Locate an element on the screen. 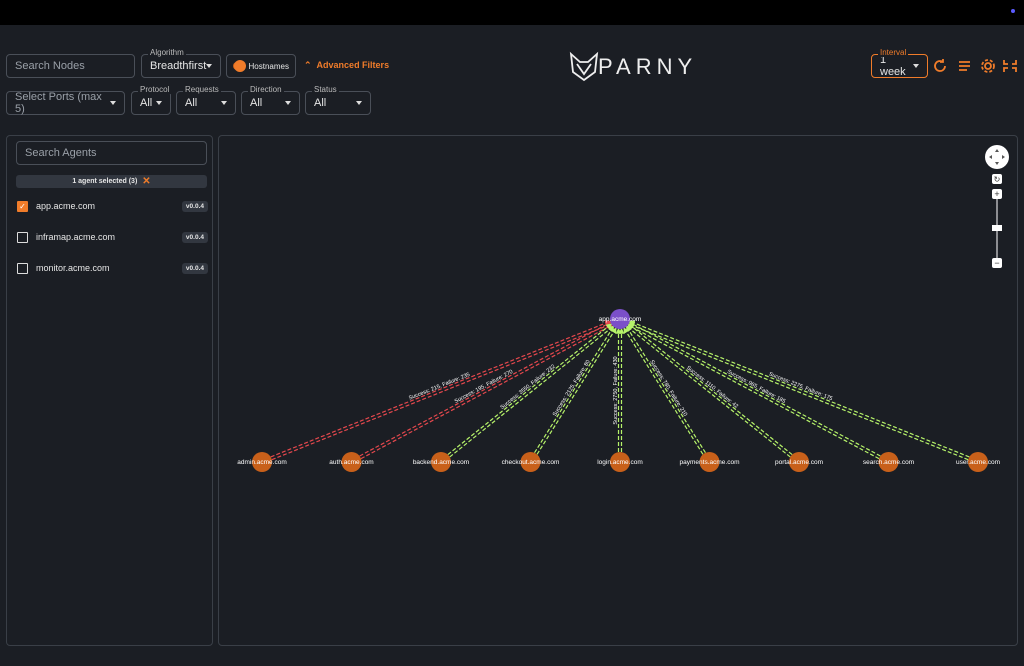 Image resolution: width=1024 pixels, height=666 pixels. node-label: checkout.acme.com is located at coordinates (531, 462).